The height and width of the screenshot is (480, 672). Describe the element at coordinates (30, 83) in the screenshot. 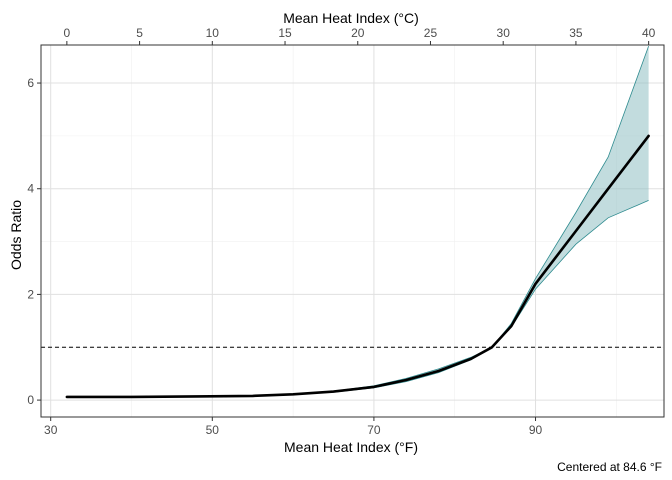

I see `y-tick-label: 6` at that location.